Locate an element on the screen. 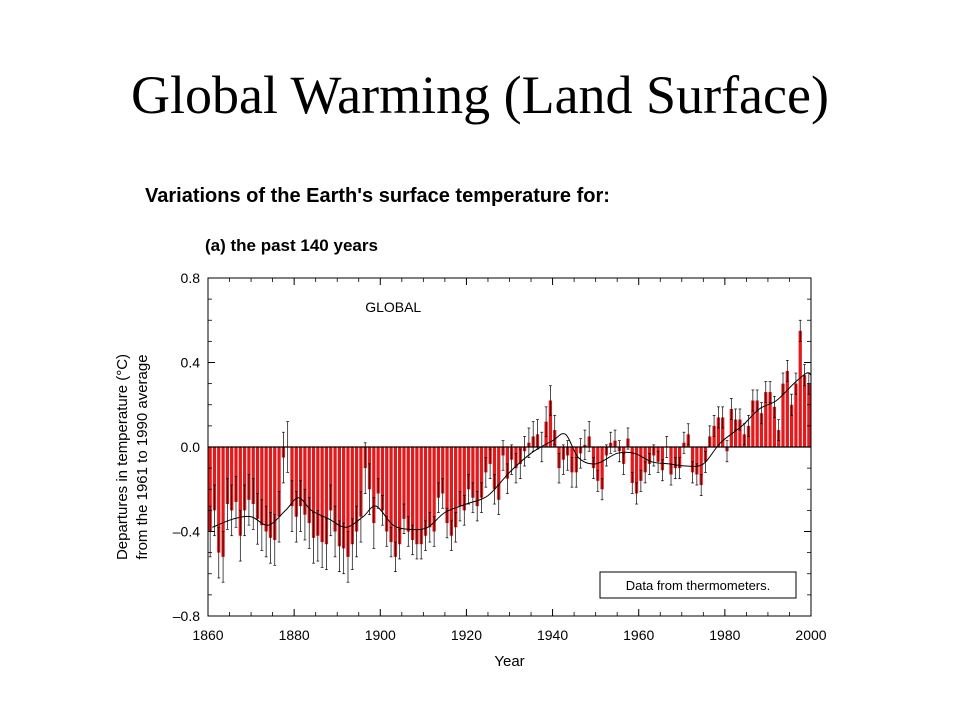 Image resolution: width=960 pixels, height=720 pixels. bar-1990 is located at coordinates (766, 419).